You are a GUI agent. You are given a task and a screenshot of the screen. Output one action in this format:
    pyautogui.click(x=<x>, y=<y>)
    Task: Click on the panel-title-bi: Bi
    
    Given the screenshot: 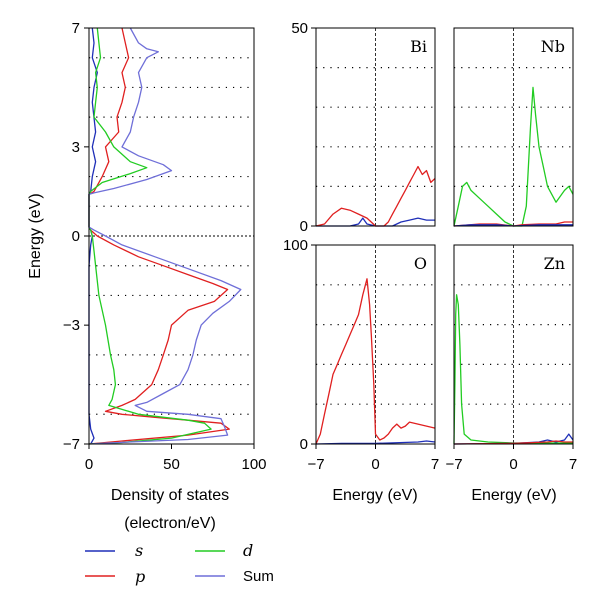 What is the action you would take?
    pyautogui.click(x=418, y=46)
    